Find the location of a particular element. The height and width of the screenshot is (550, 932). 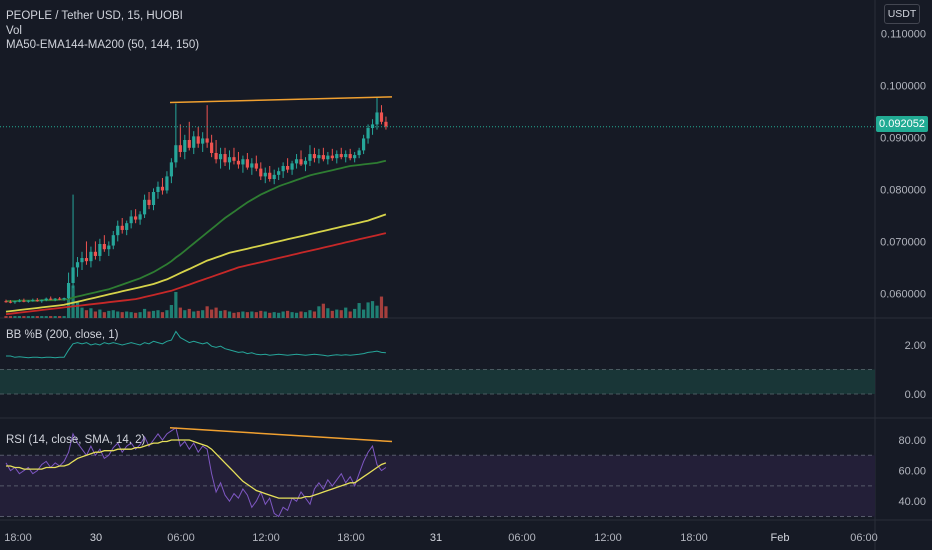

rsi-line is located at coordinates (196, 472).